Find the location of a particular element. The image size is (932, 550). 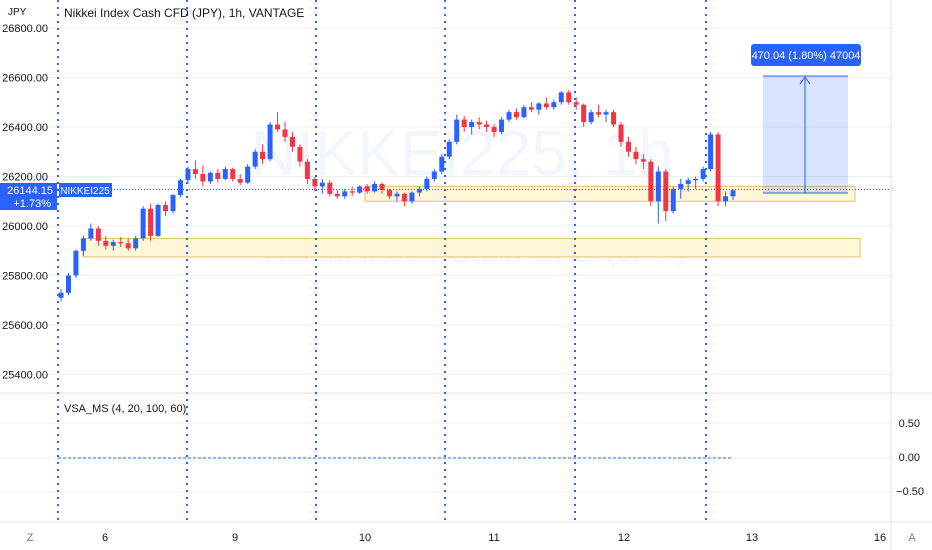

support-resistance-zones is located at coordinates (471, 221).